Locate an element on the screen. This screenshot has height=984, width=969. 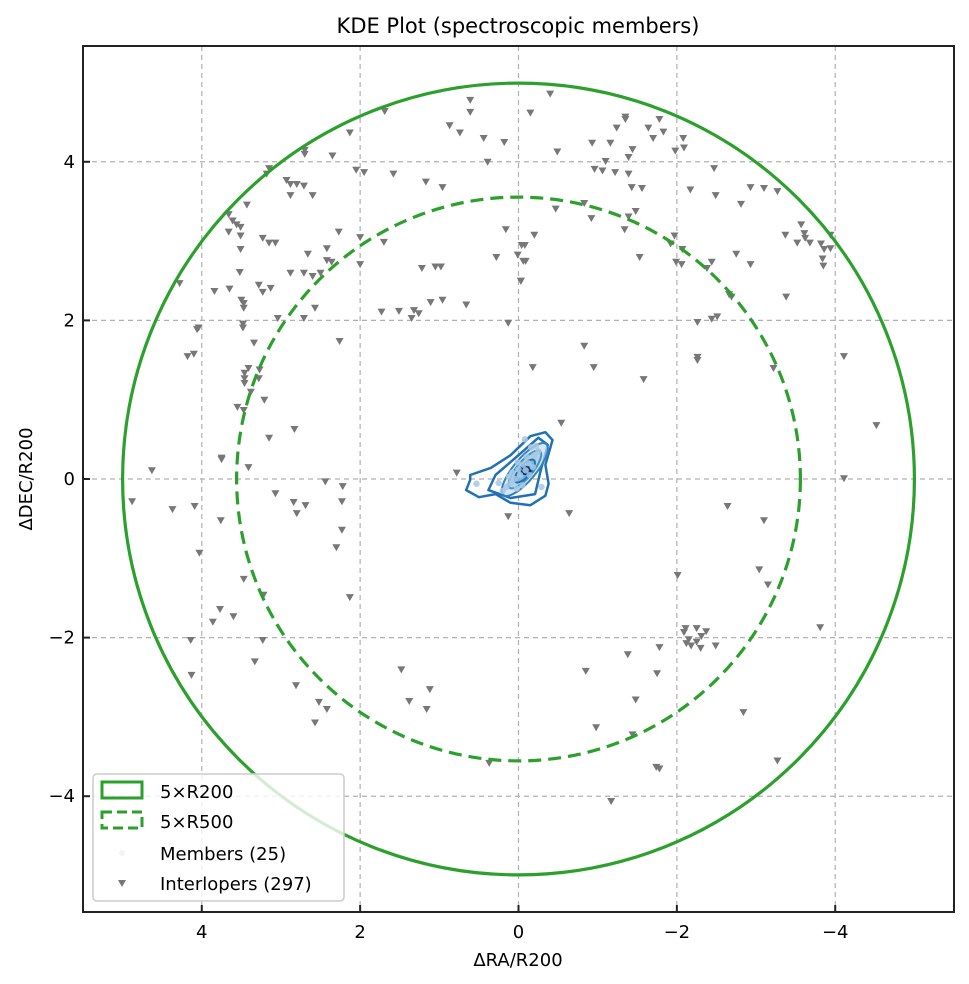
legend-patch-r500 is located at coordinates (122, 820).